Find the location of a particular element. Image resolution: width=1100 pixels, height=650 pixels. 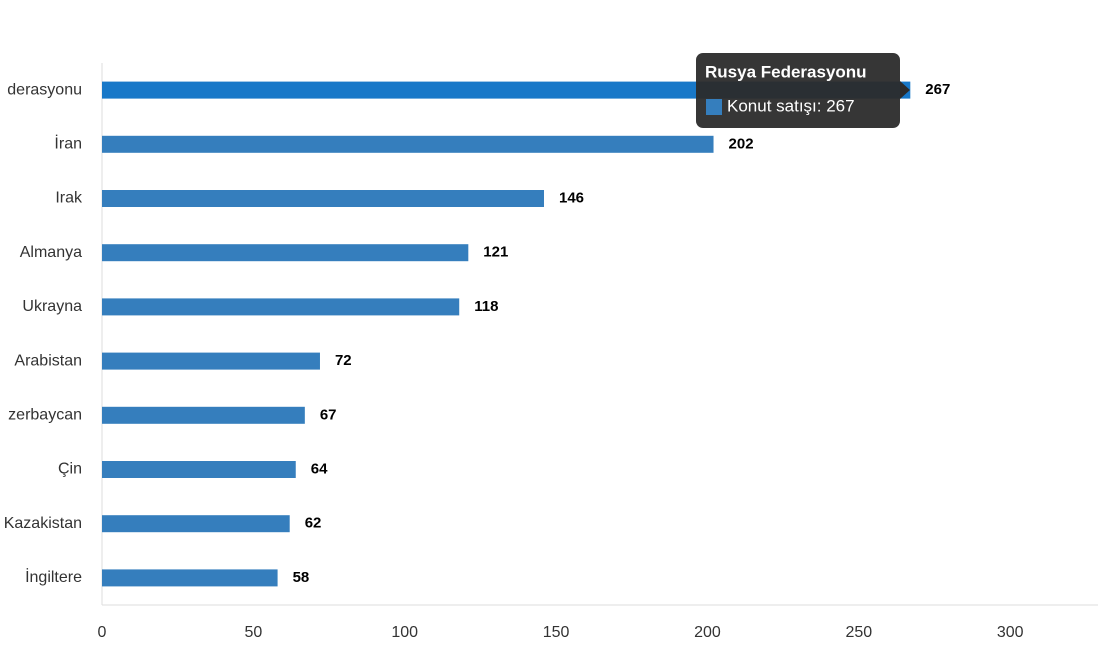

tooltip-box is located at coordinates (798, 90).